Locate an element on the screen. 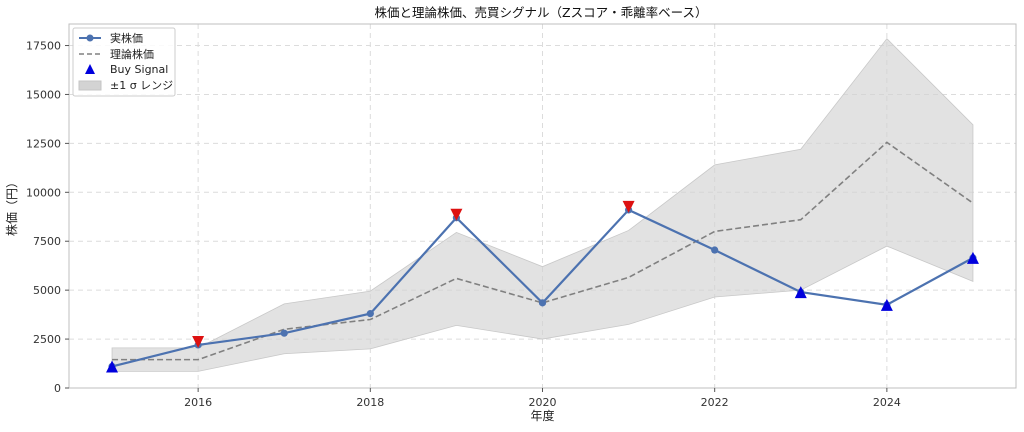 The image size is (1024, 432). legend-label-actual: 実株価 is located at coordinates (126, 38).